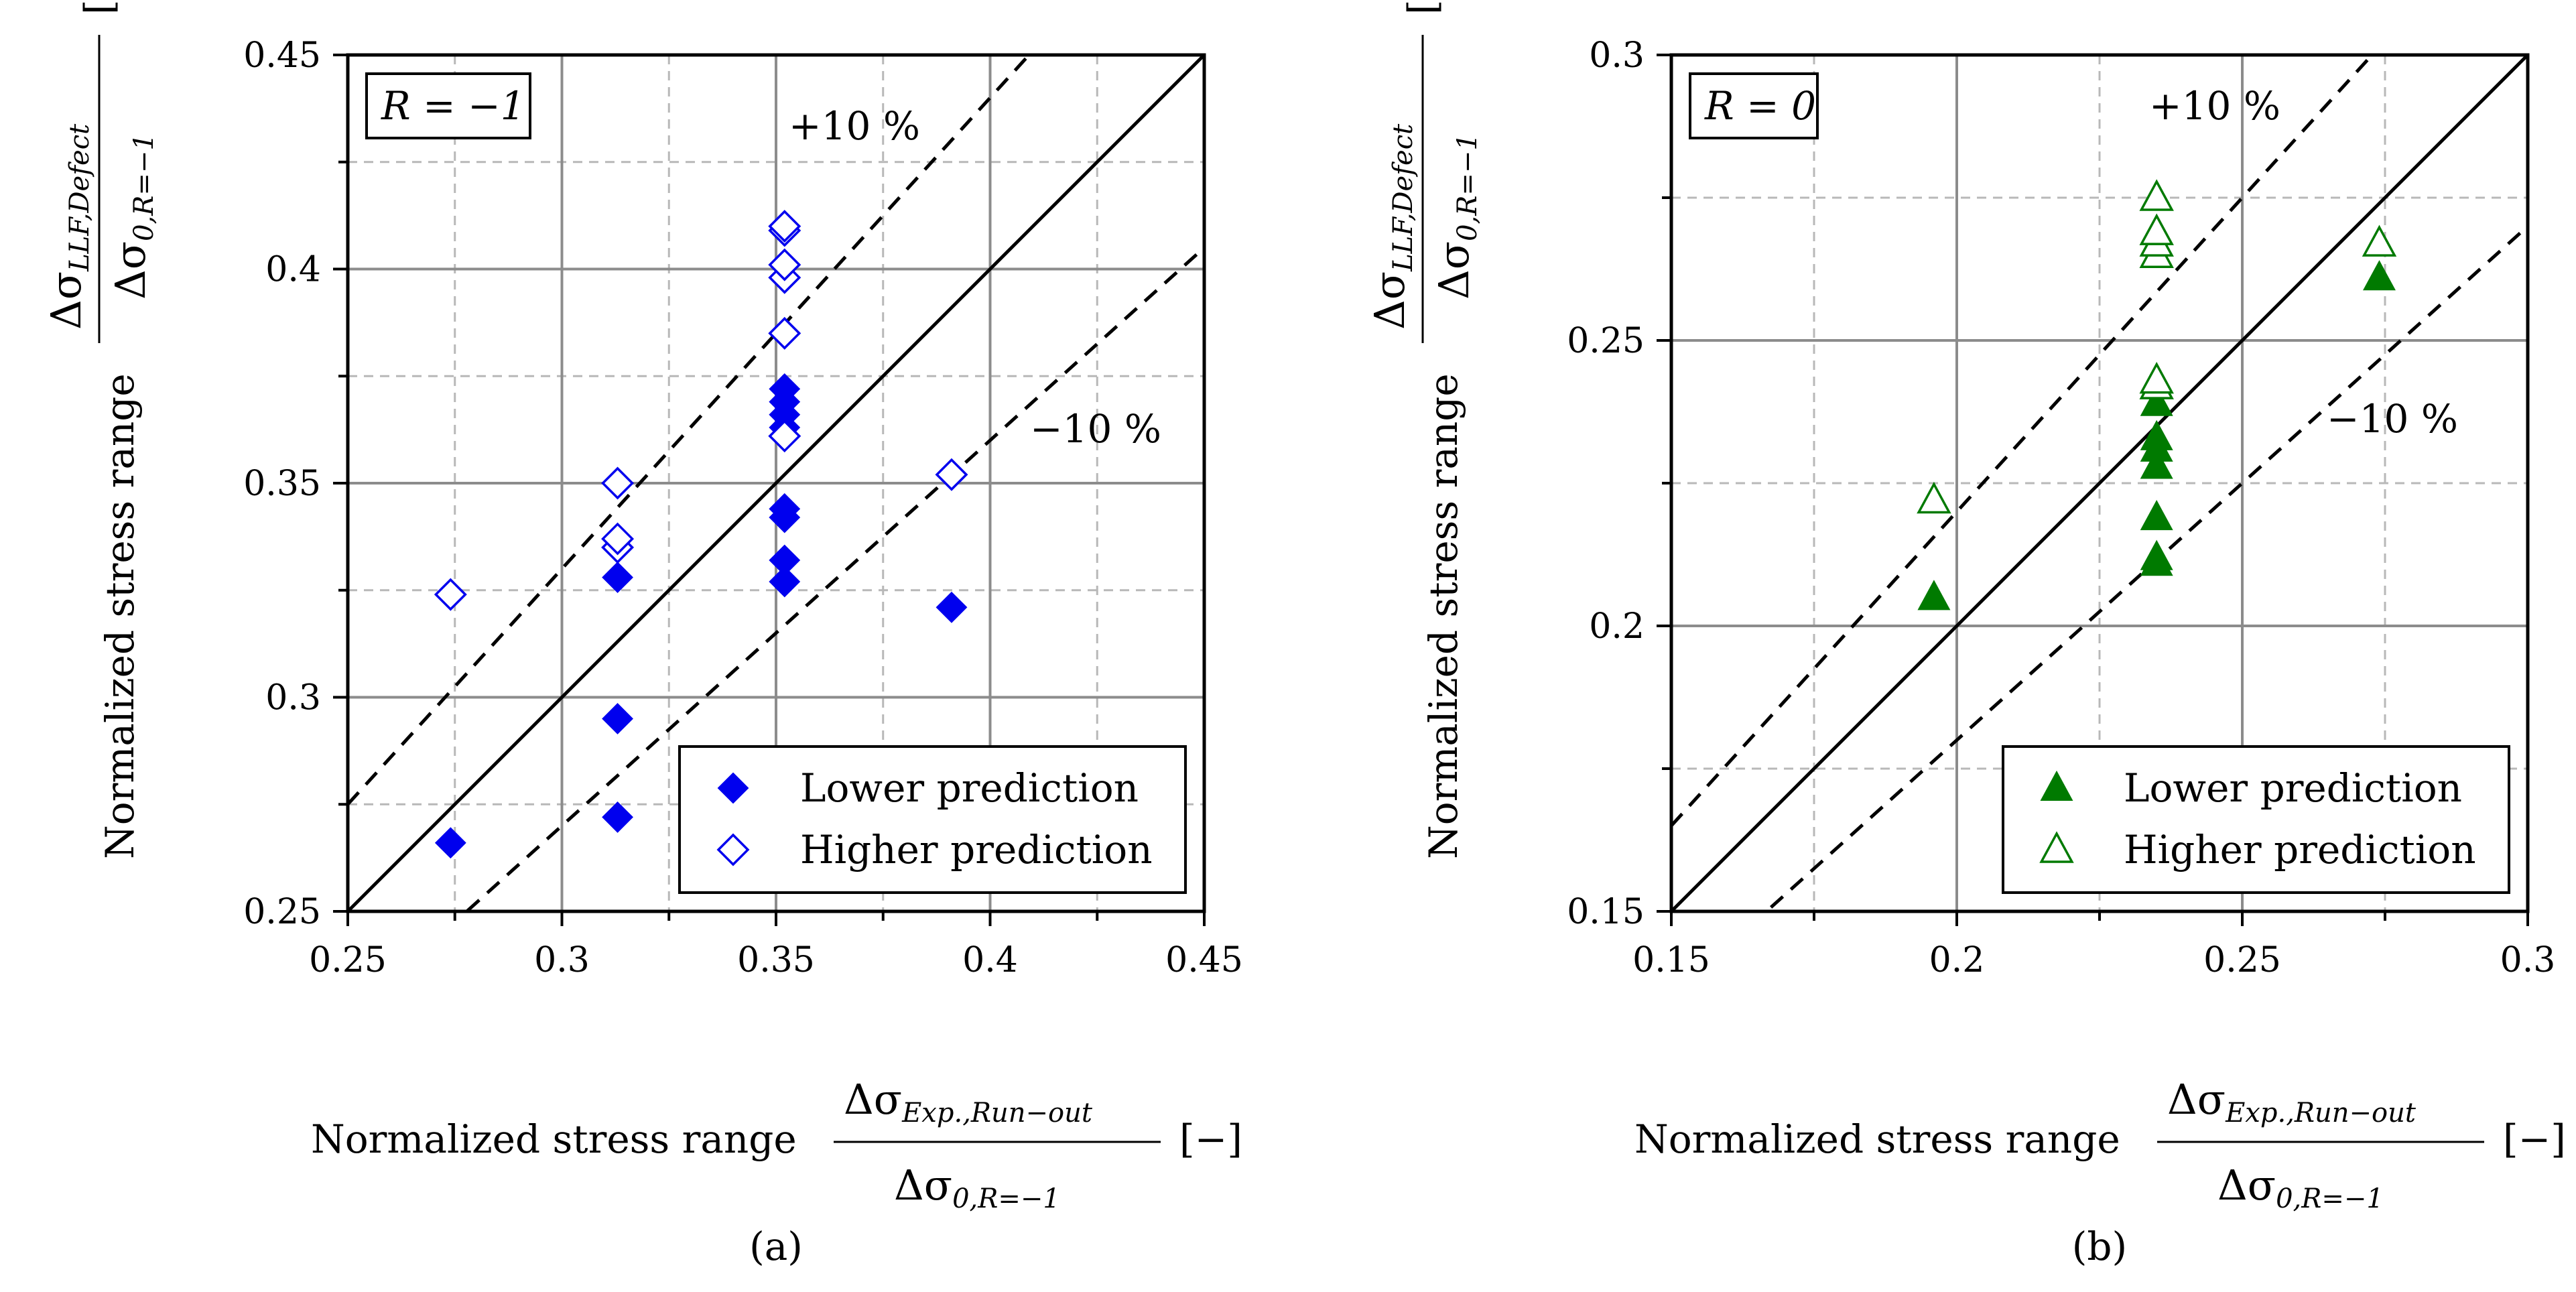  What do you see at coordinates (282, 56) in the screenshot?
I see `y-tick-label: 0.45` at bounding box center [282, 56].